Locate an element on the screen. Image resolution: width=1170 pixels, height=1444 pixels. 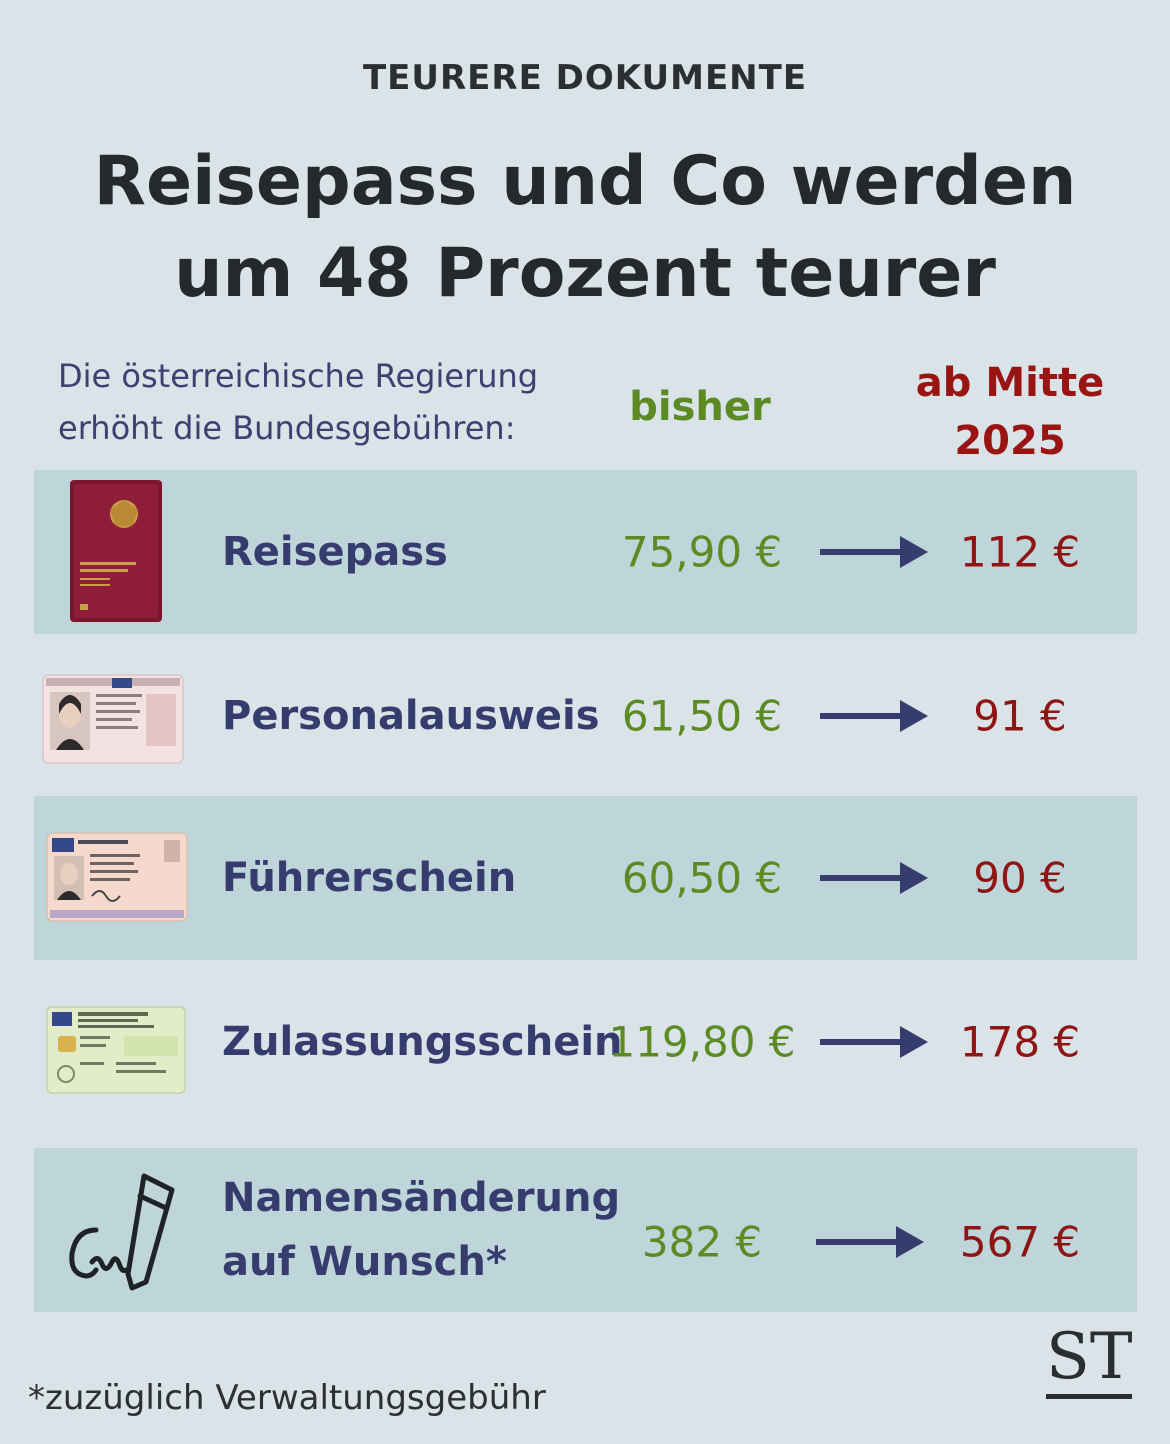
row-label: Personalausweis is located at coordinates (411, 716).